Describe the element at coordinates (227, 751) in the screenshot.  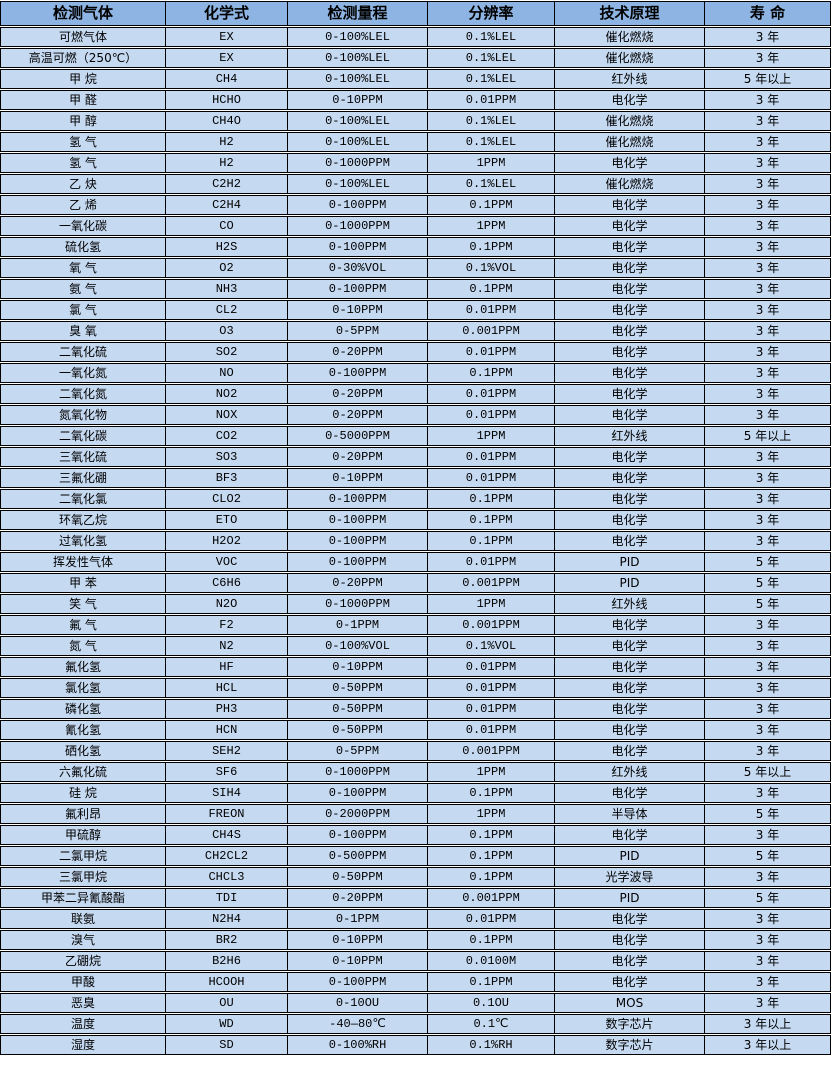
I see `formula-cell: SEH2` at that location.